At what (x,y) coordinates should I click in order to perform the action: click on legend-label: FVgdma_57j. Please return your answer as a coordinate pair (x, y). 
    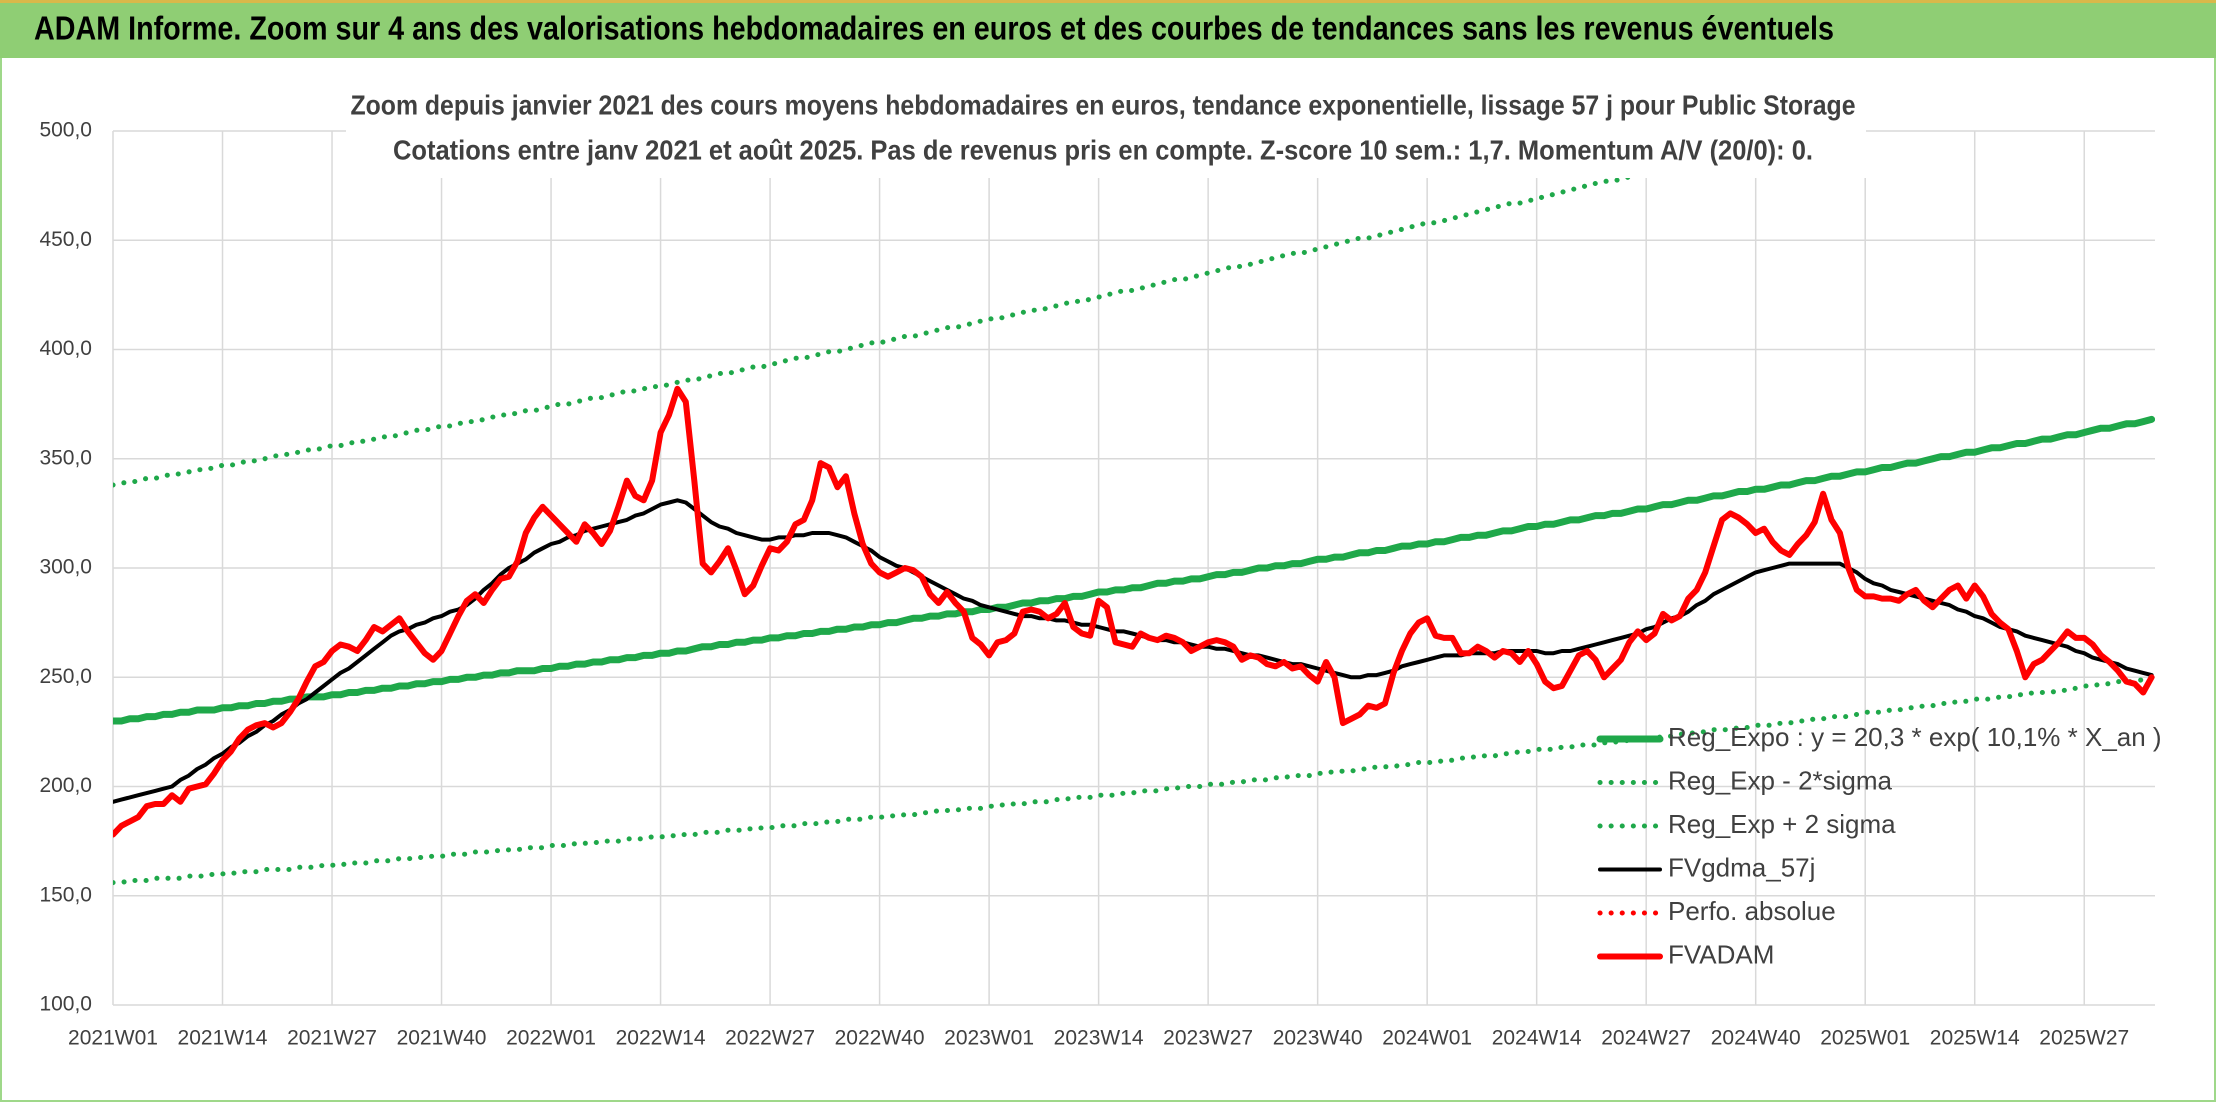
    Looking at the image, I should click on (1741, 867).